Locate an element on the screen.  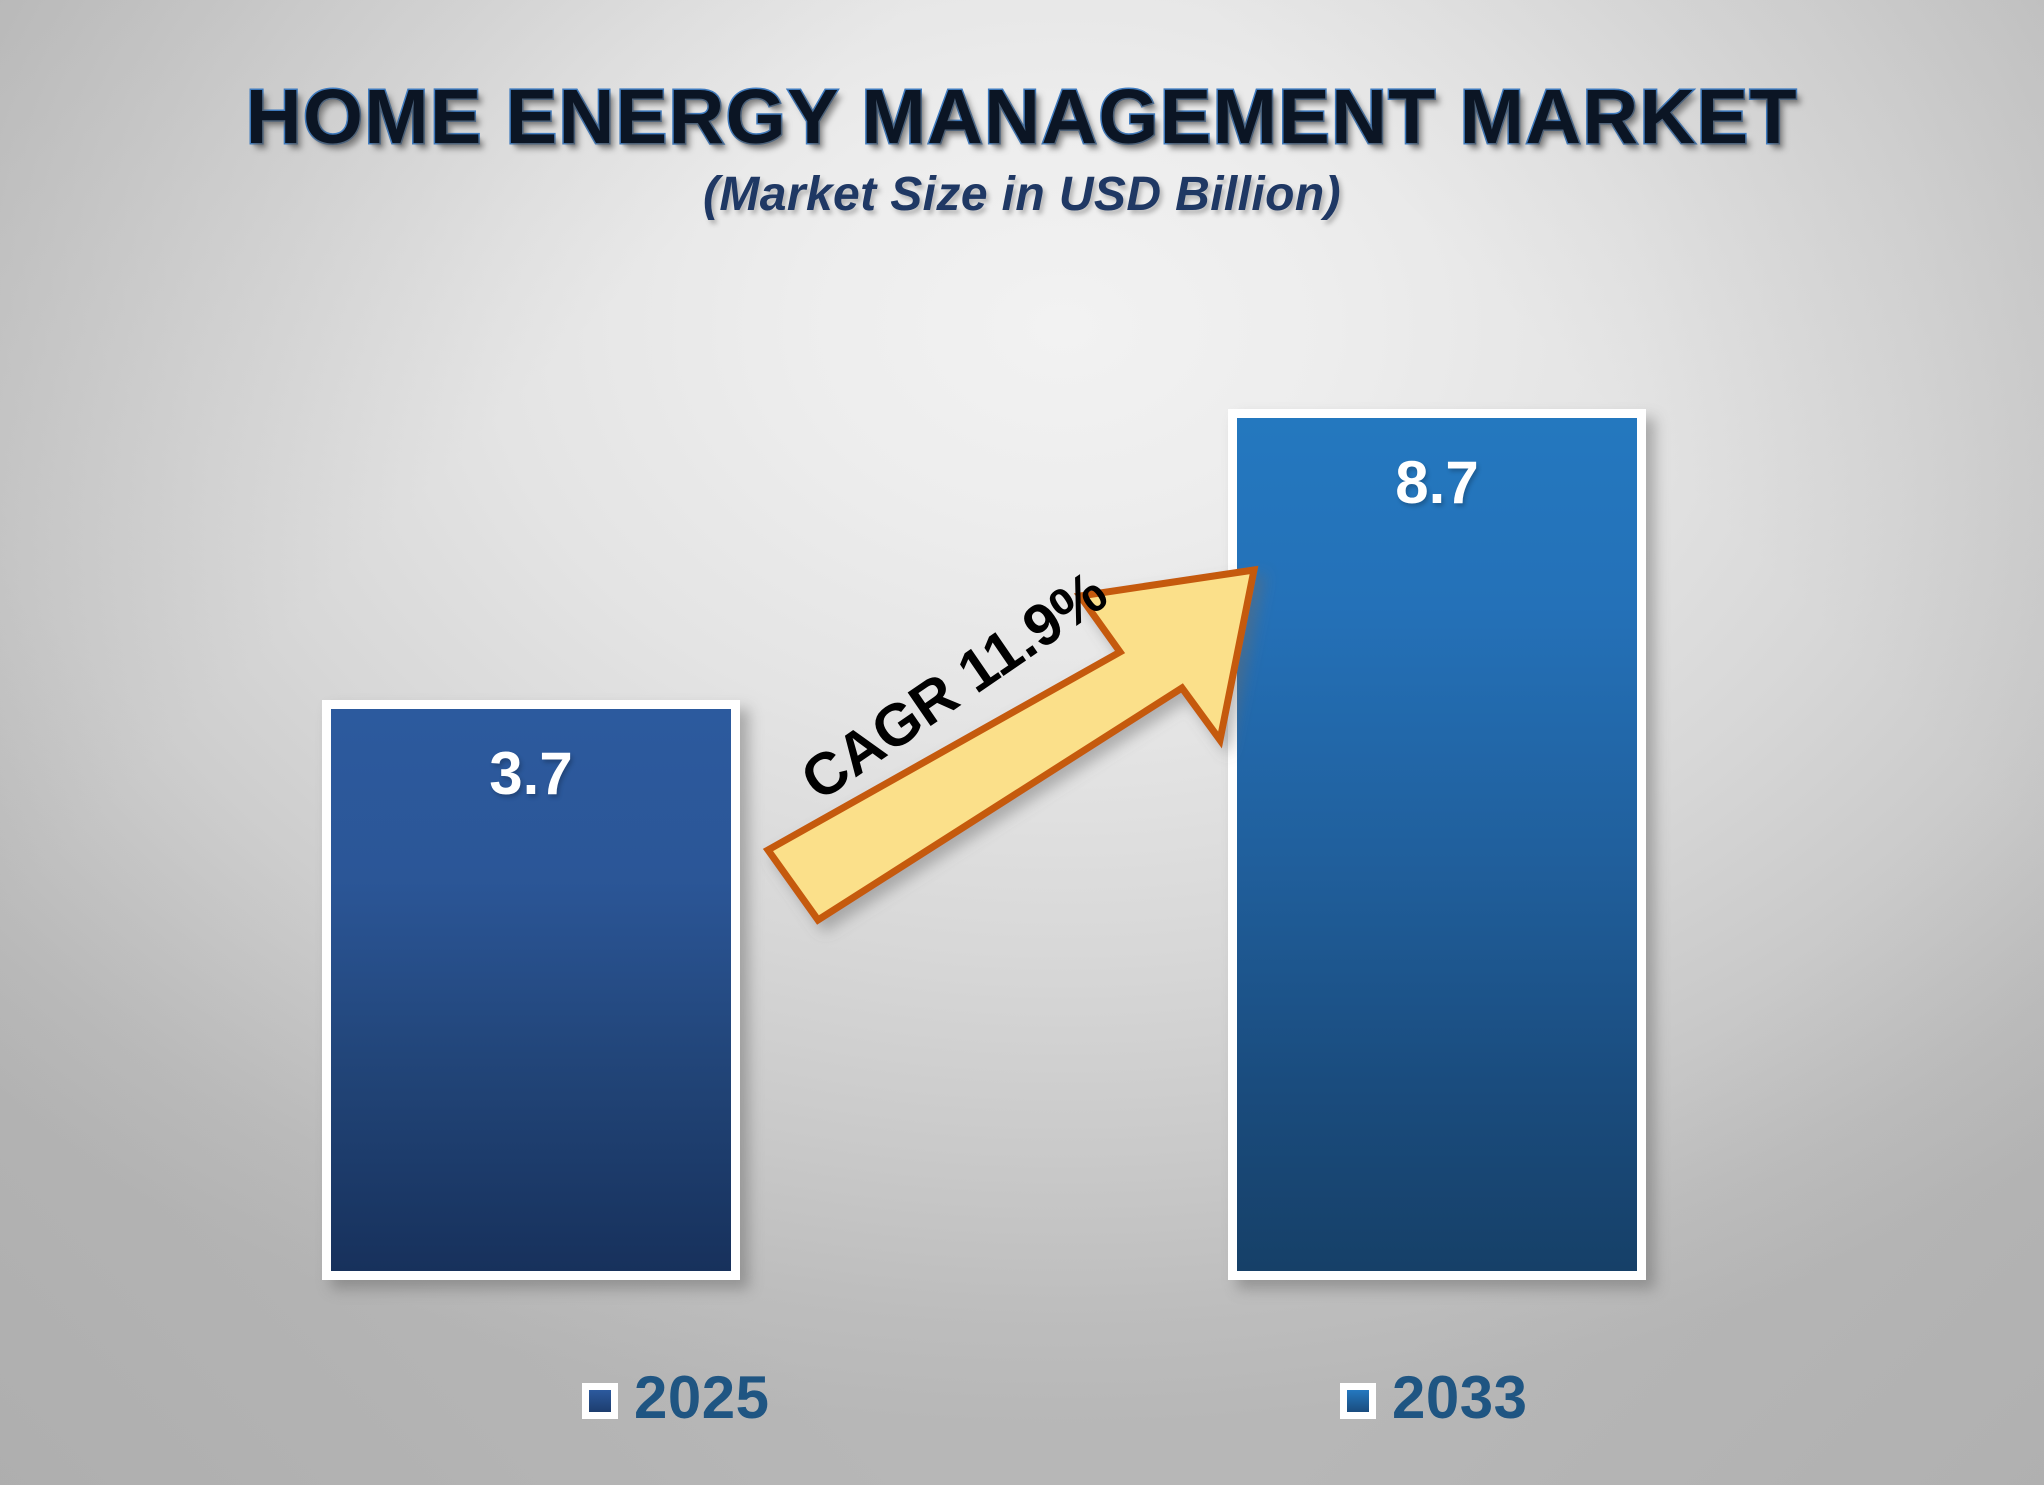
bar-2033: 8.7 is located at coordinates (1437, 844).